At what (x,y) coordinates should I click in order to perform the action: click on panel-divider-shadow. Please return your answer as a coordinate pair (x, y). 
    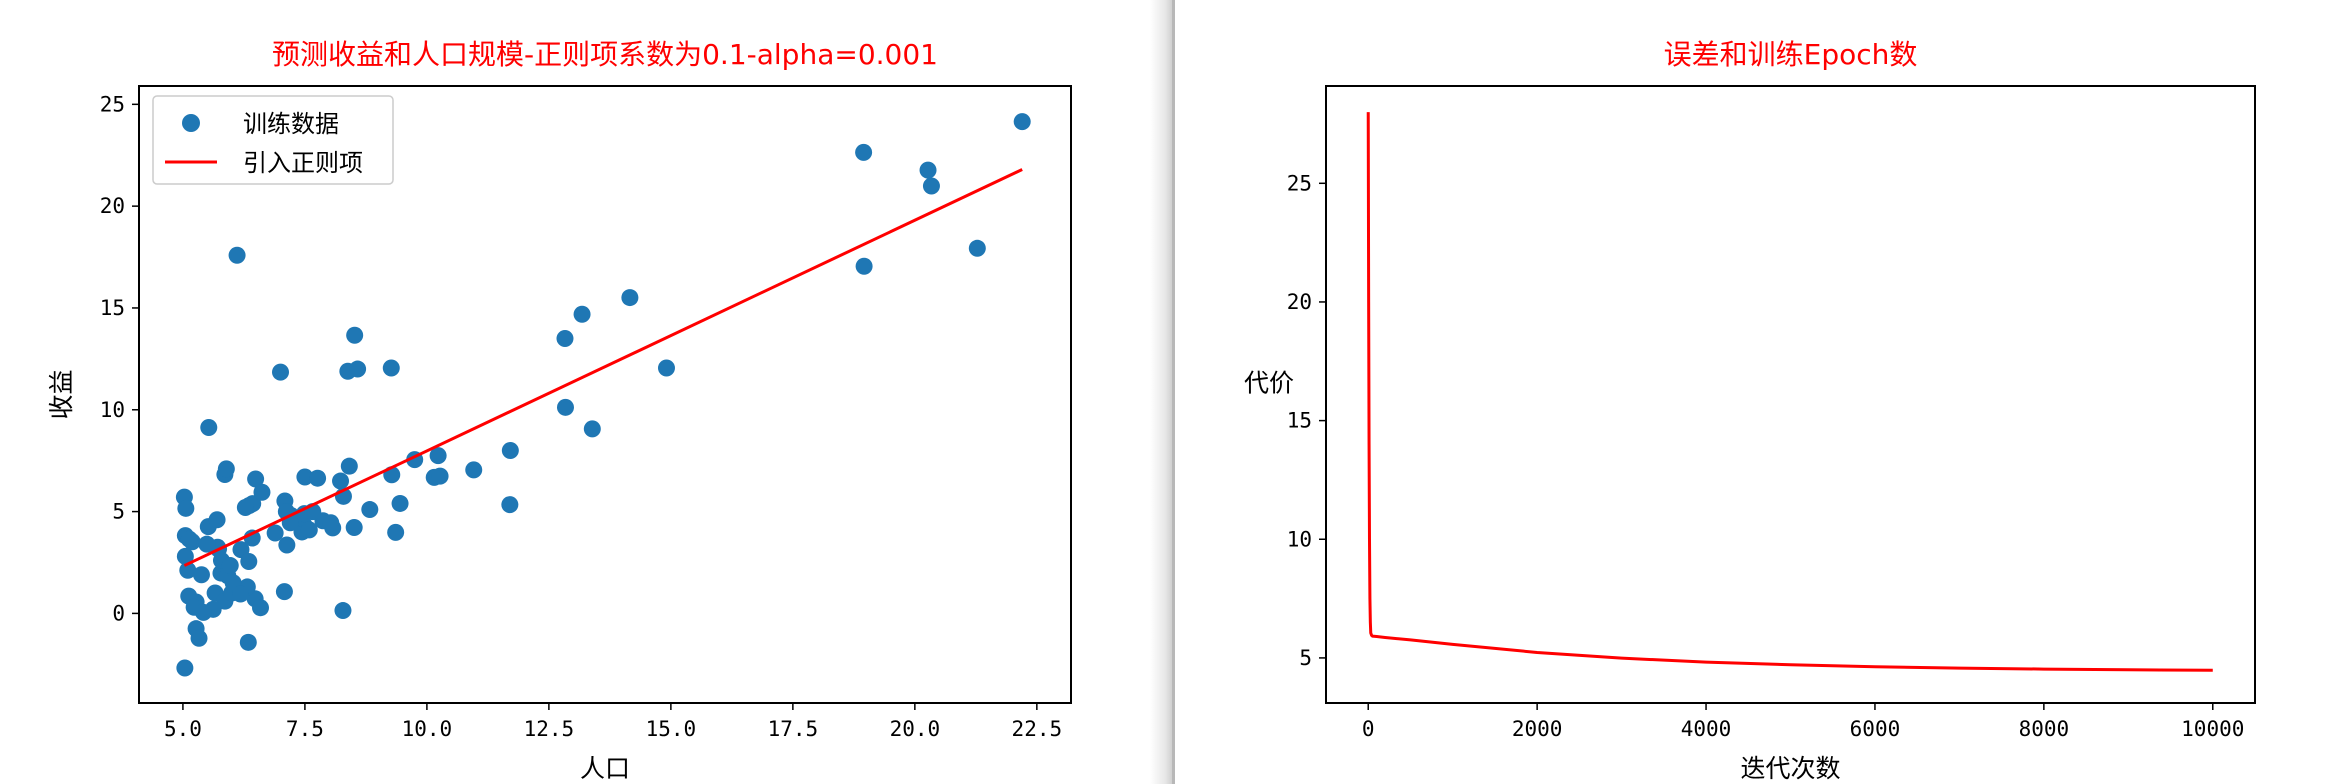
    Looking at the image, I should click on (1161, 392).